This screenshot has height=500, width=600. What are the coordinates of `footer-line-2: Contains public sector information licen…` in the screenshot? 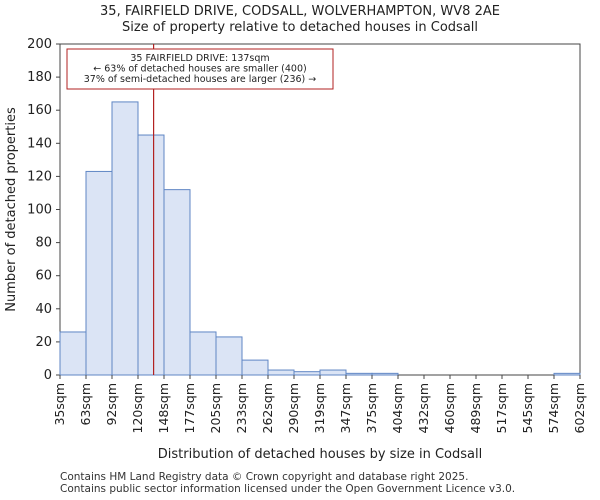 It's located at (288, 489).